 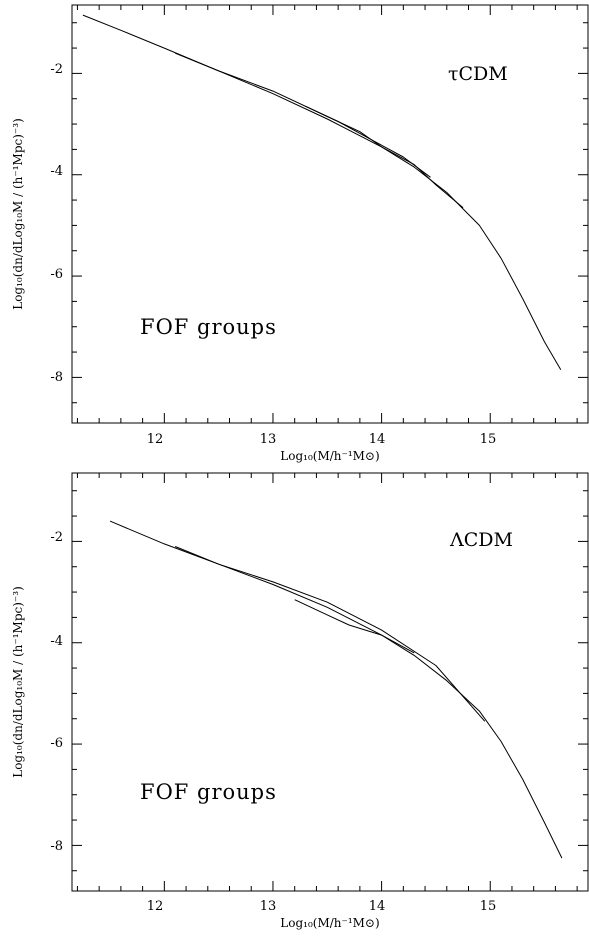 What do you see at coordinates (56, 641) in the screenshot?
I see `bottom-ytick-label-m4: -4` at bounding box center [56, 641].